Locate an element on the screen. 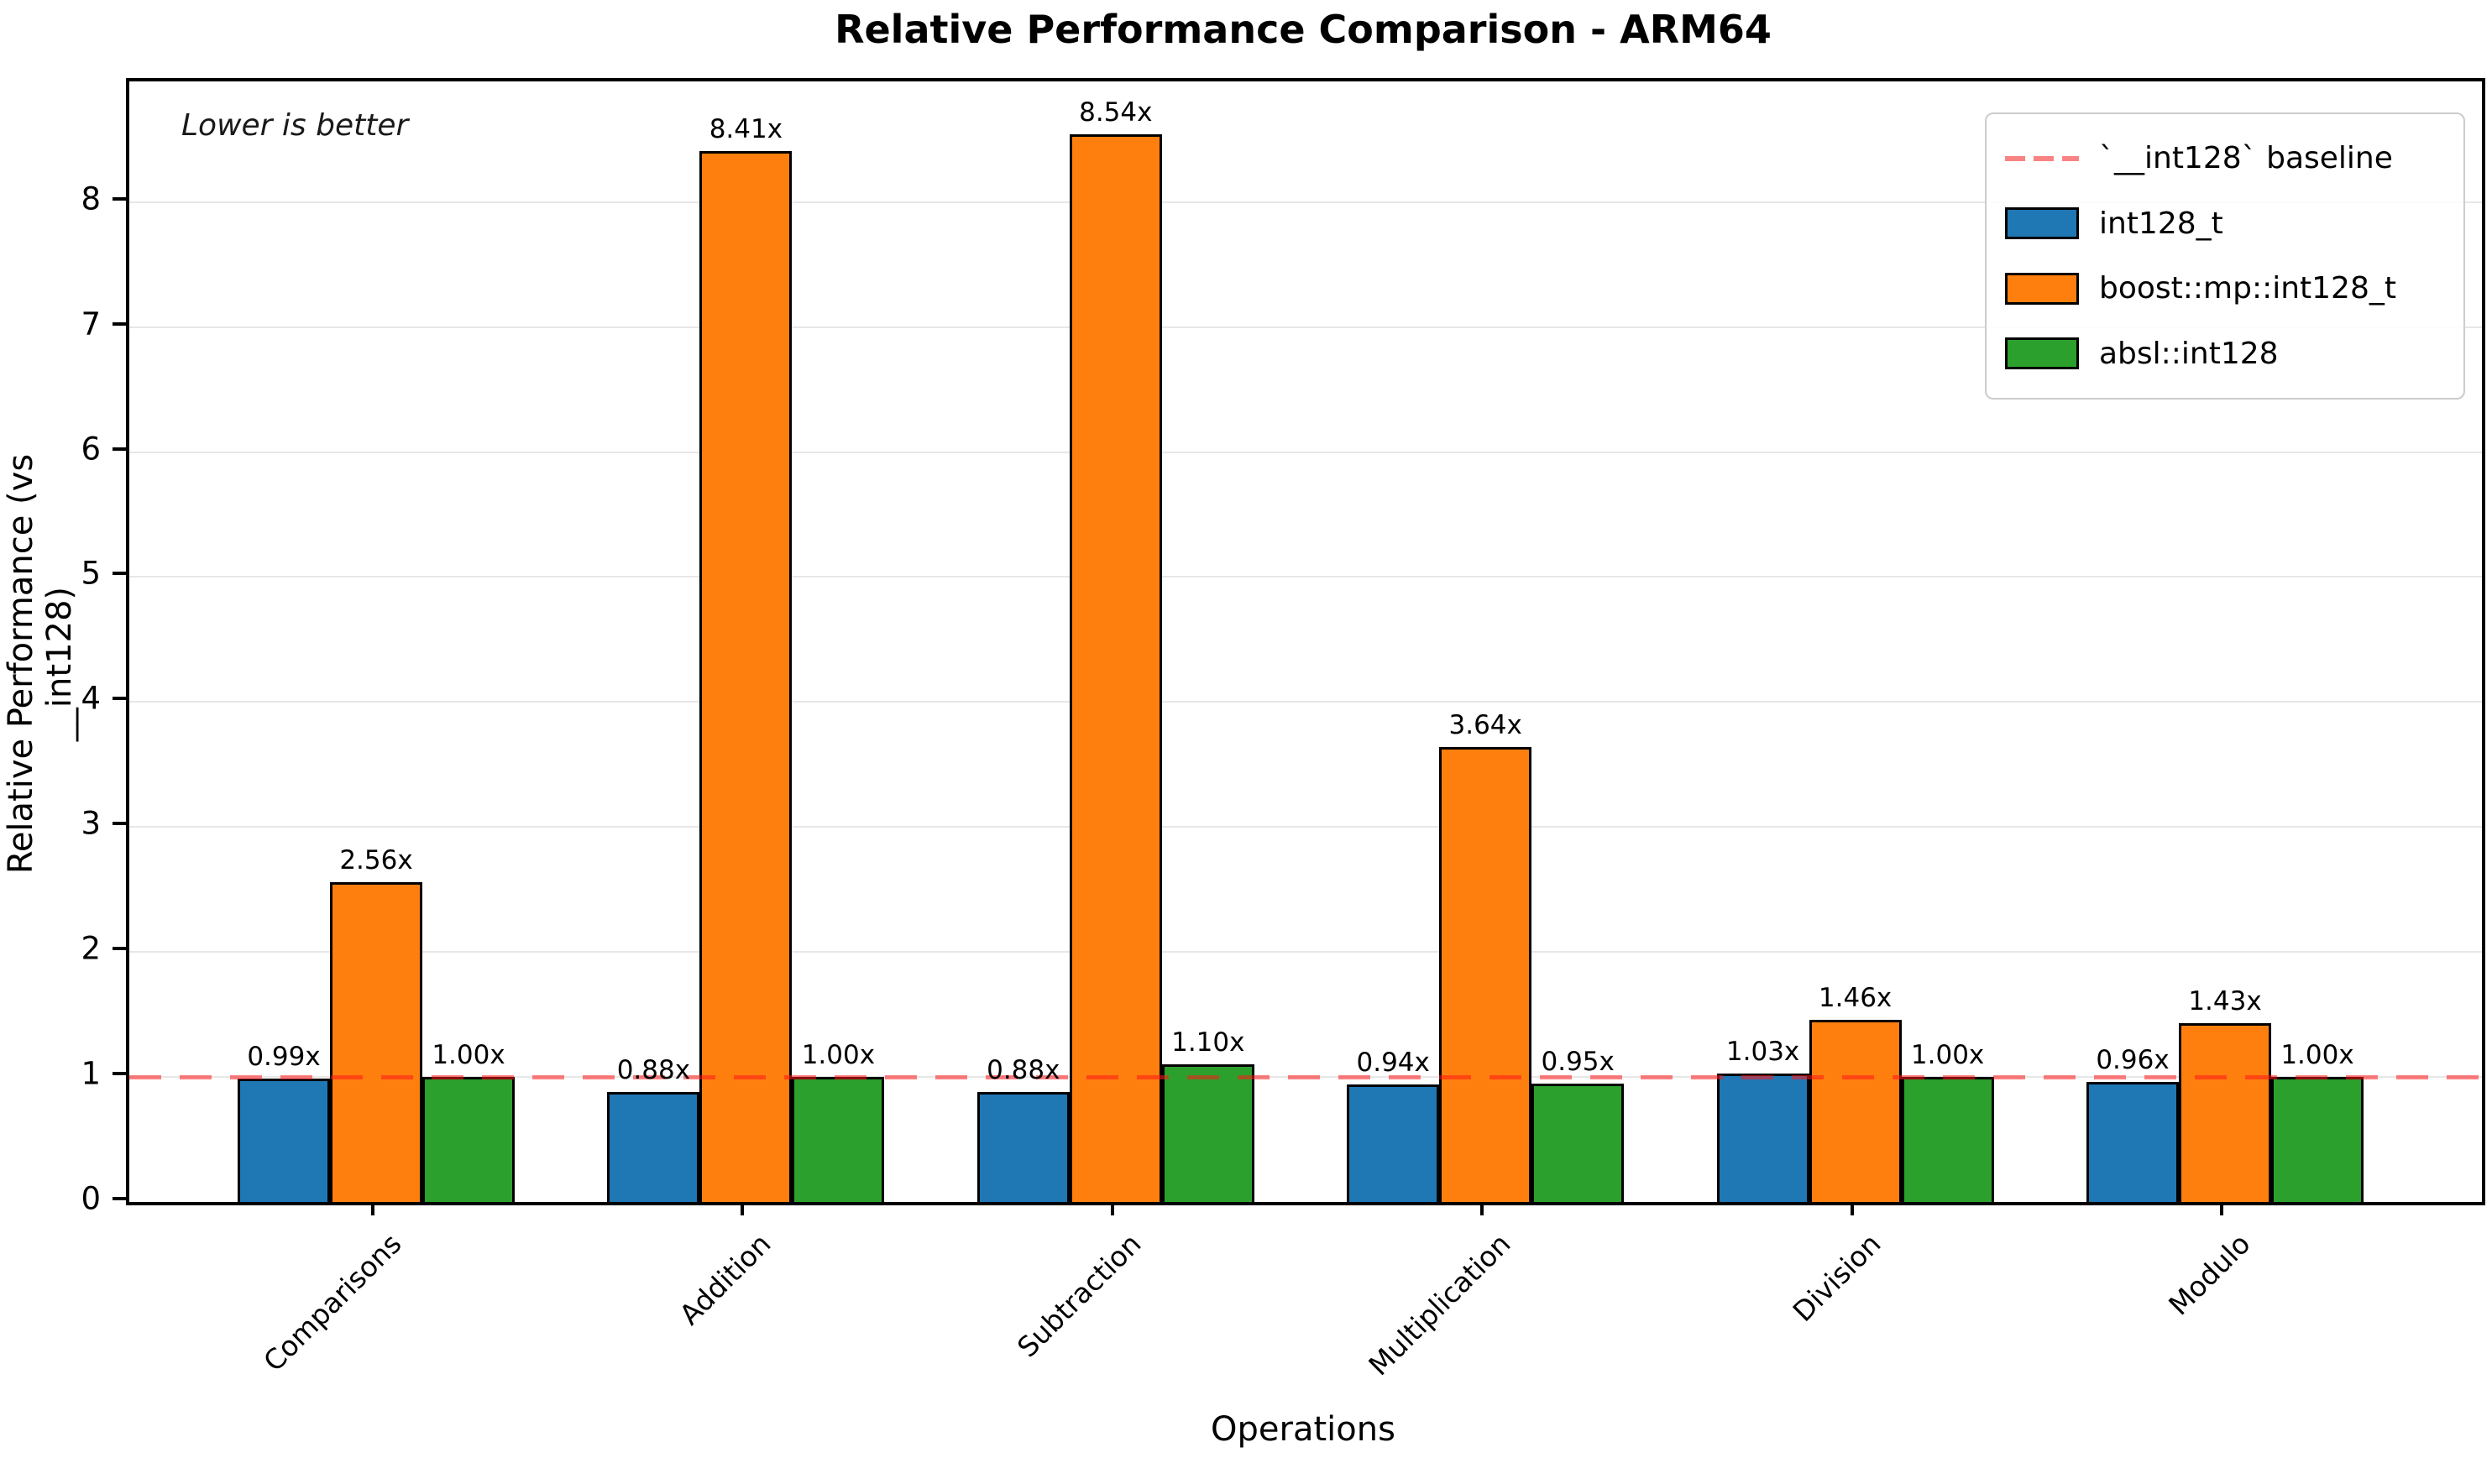 This screenshot has height=1484, width=2492. bar-value-label: 0.94x is located at coordinates (1393, 1063).